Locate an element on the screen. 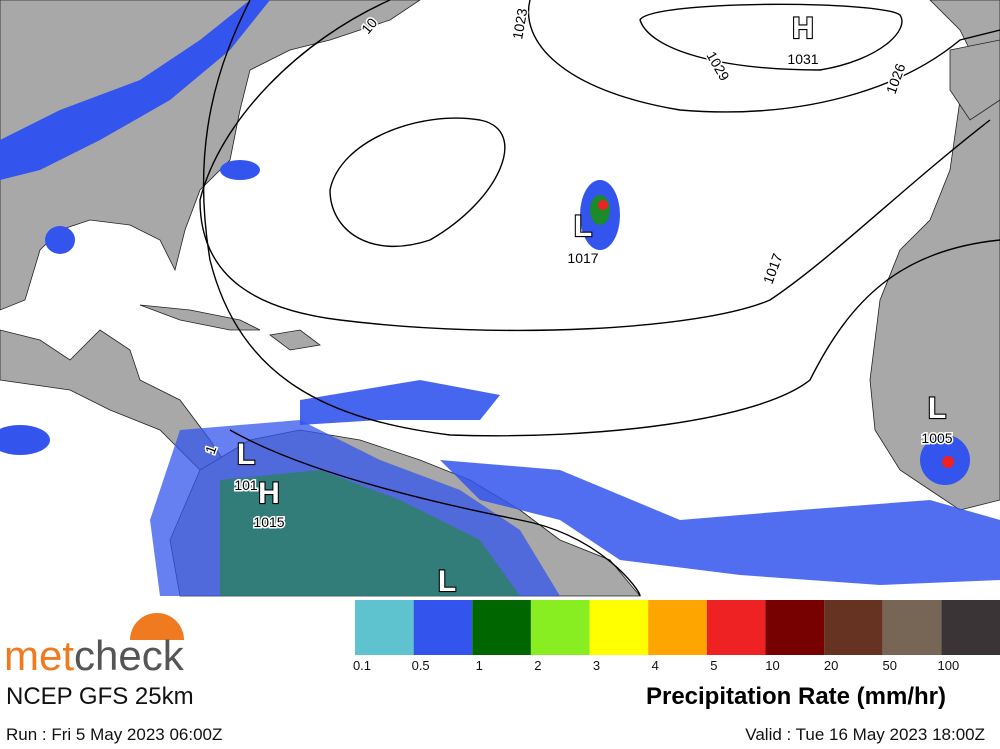 The width and height of the screenshot is (1000, 749). legend-title: Precipitation Rate (mm/hr) is located at coordinates (796, 696).